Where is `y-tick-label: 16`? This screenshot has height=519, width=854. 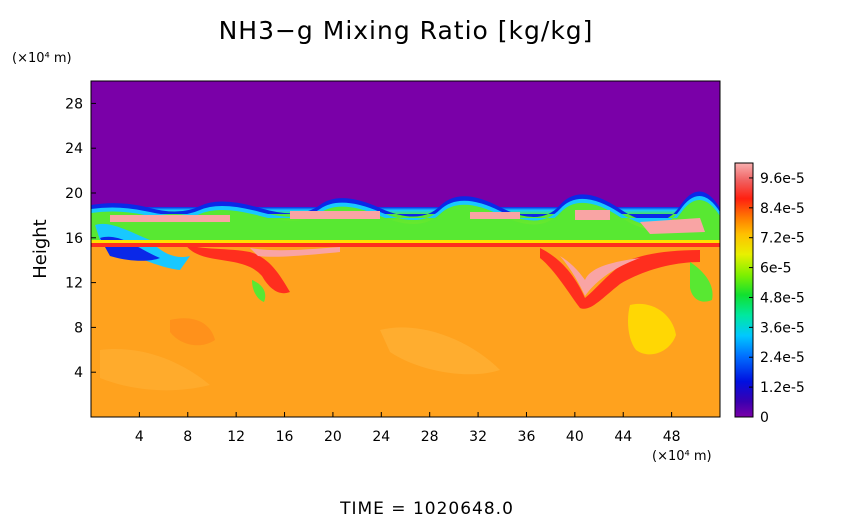 y-tick-label: 16 is located at coordinates (74, 239).